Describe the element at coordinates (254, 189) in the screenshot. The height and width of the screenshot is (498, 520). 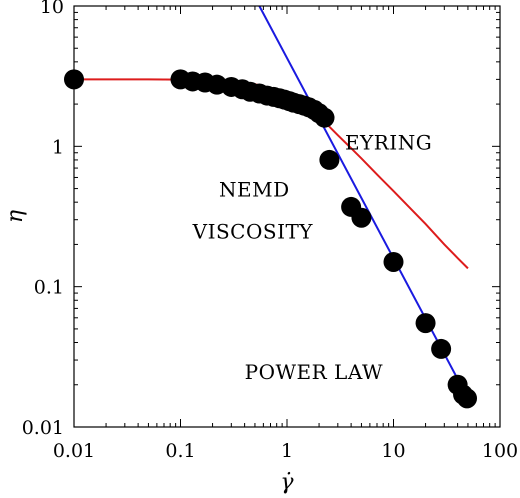
I see `annotation-label: NEMD` at that location.